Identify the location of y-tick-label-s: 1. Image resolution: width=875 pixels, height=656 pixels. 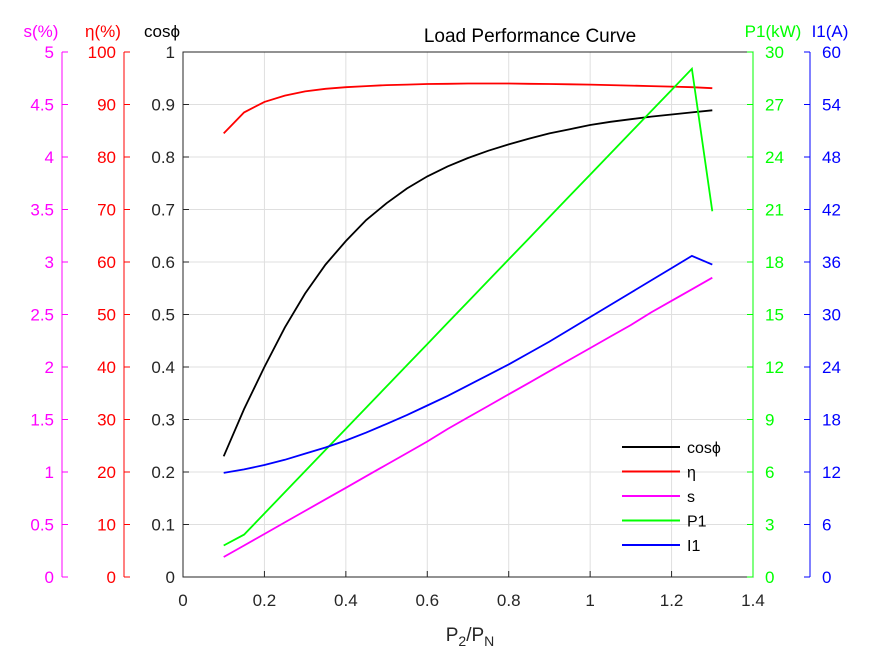
(49, 472).